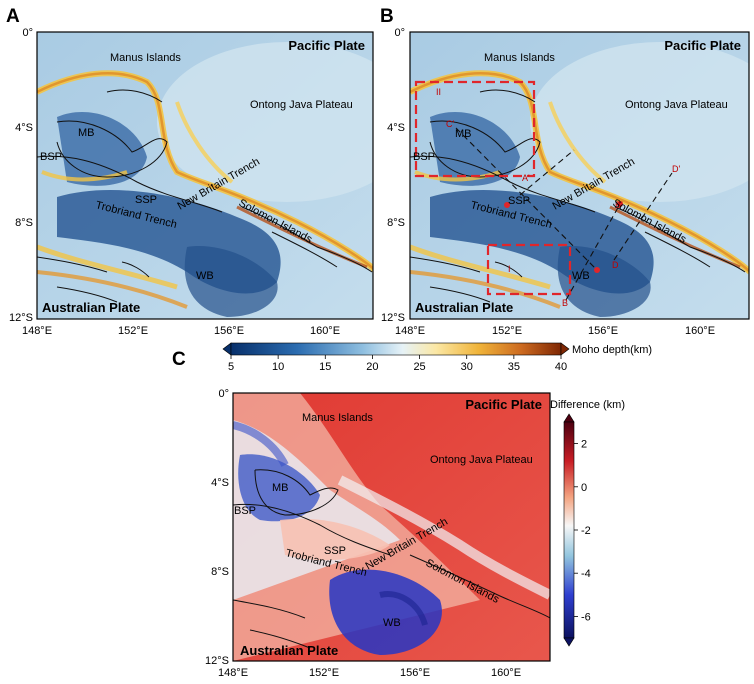  Describe the element at coordinates (481, 460) in the screenshot. I see `label-ontong-c: Ontong Java Plateau` at that location.